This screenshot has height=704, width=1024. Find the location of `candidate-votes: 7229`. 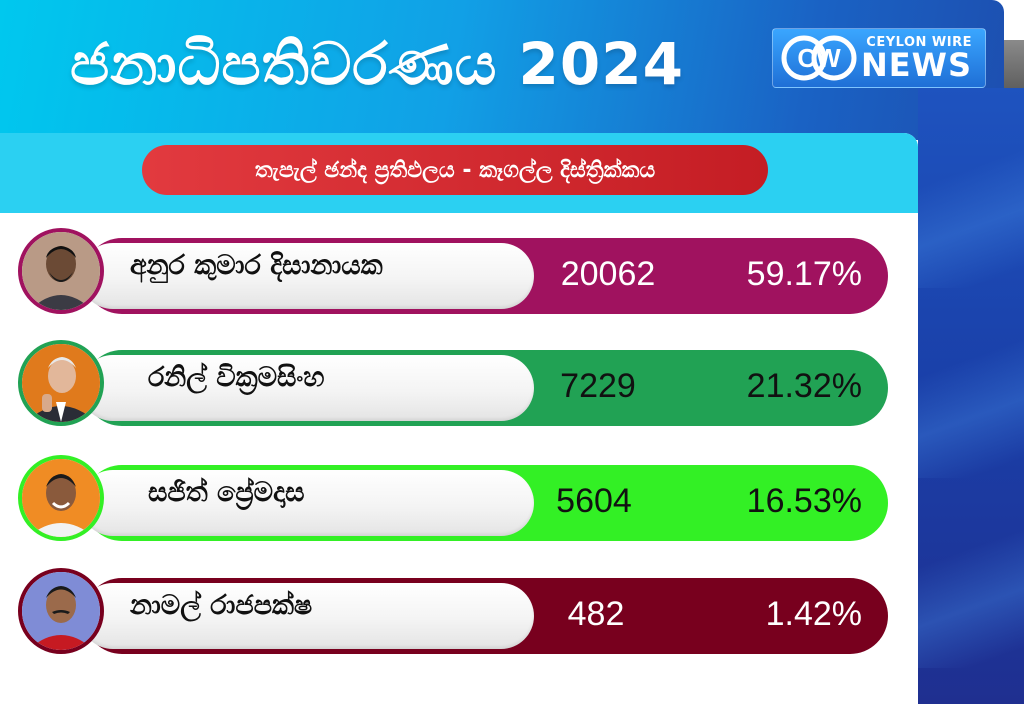

candidate-votes: 7229 is located at coordinates (598, 385).